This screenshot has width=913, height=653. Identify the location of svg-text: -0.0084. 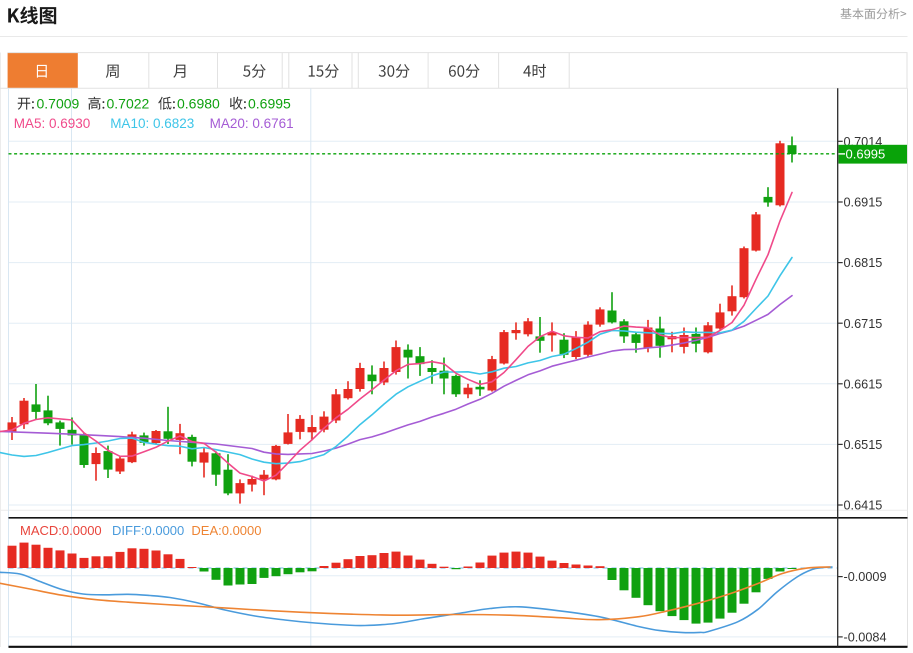
(865, 638).